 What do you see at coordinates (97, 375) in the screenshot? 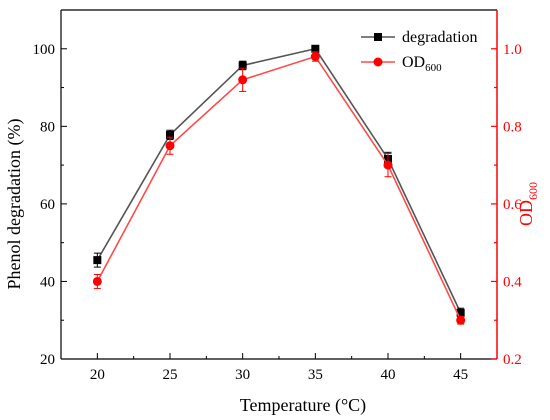
I see `x-tick-label: 20` at bounding box center [97, 375].